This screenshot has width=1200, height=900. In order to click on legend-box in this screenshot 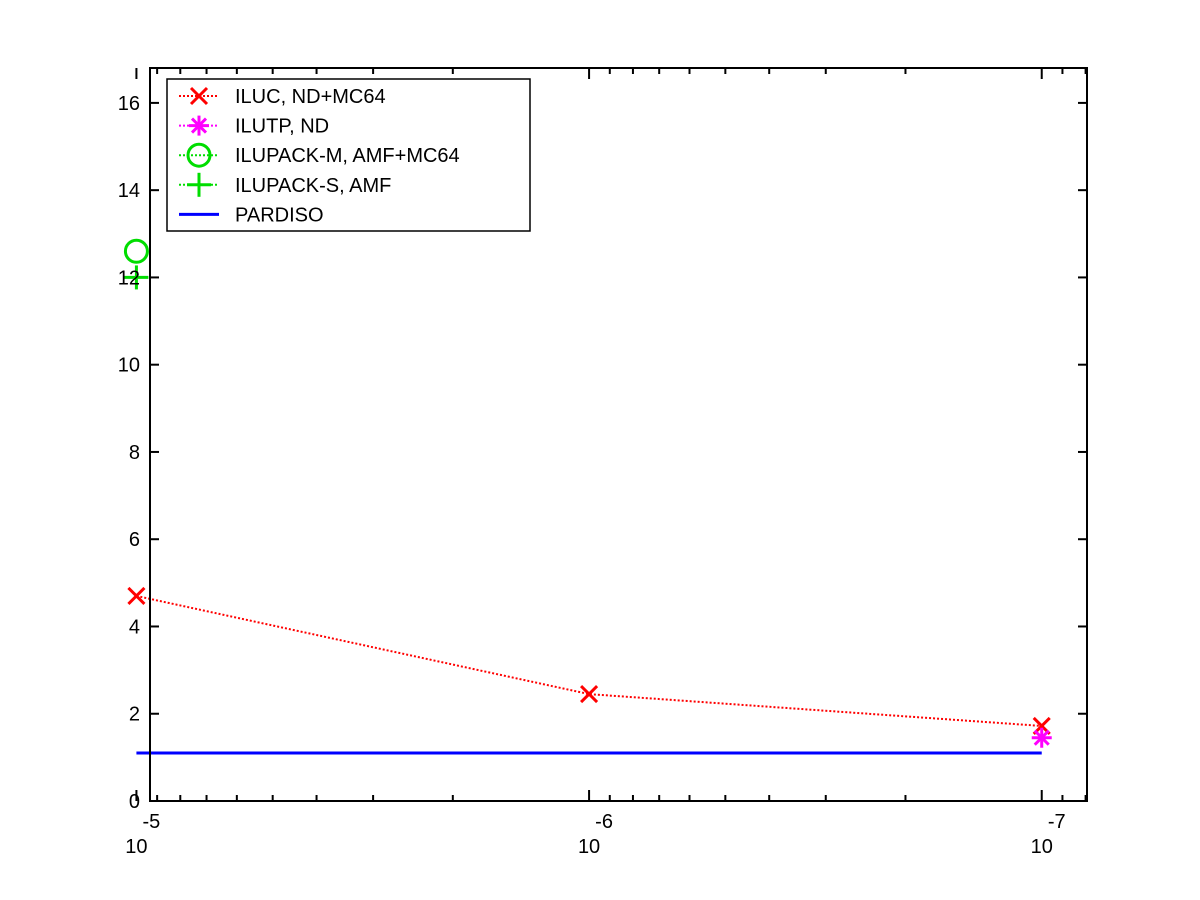, I will do `click(348, 155)`.